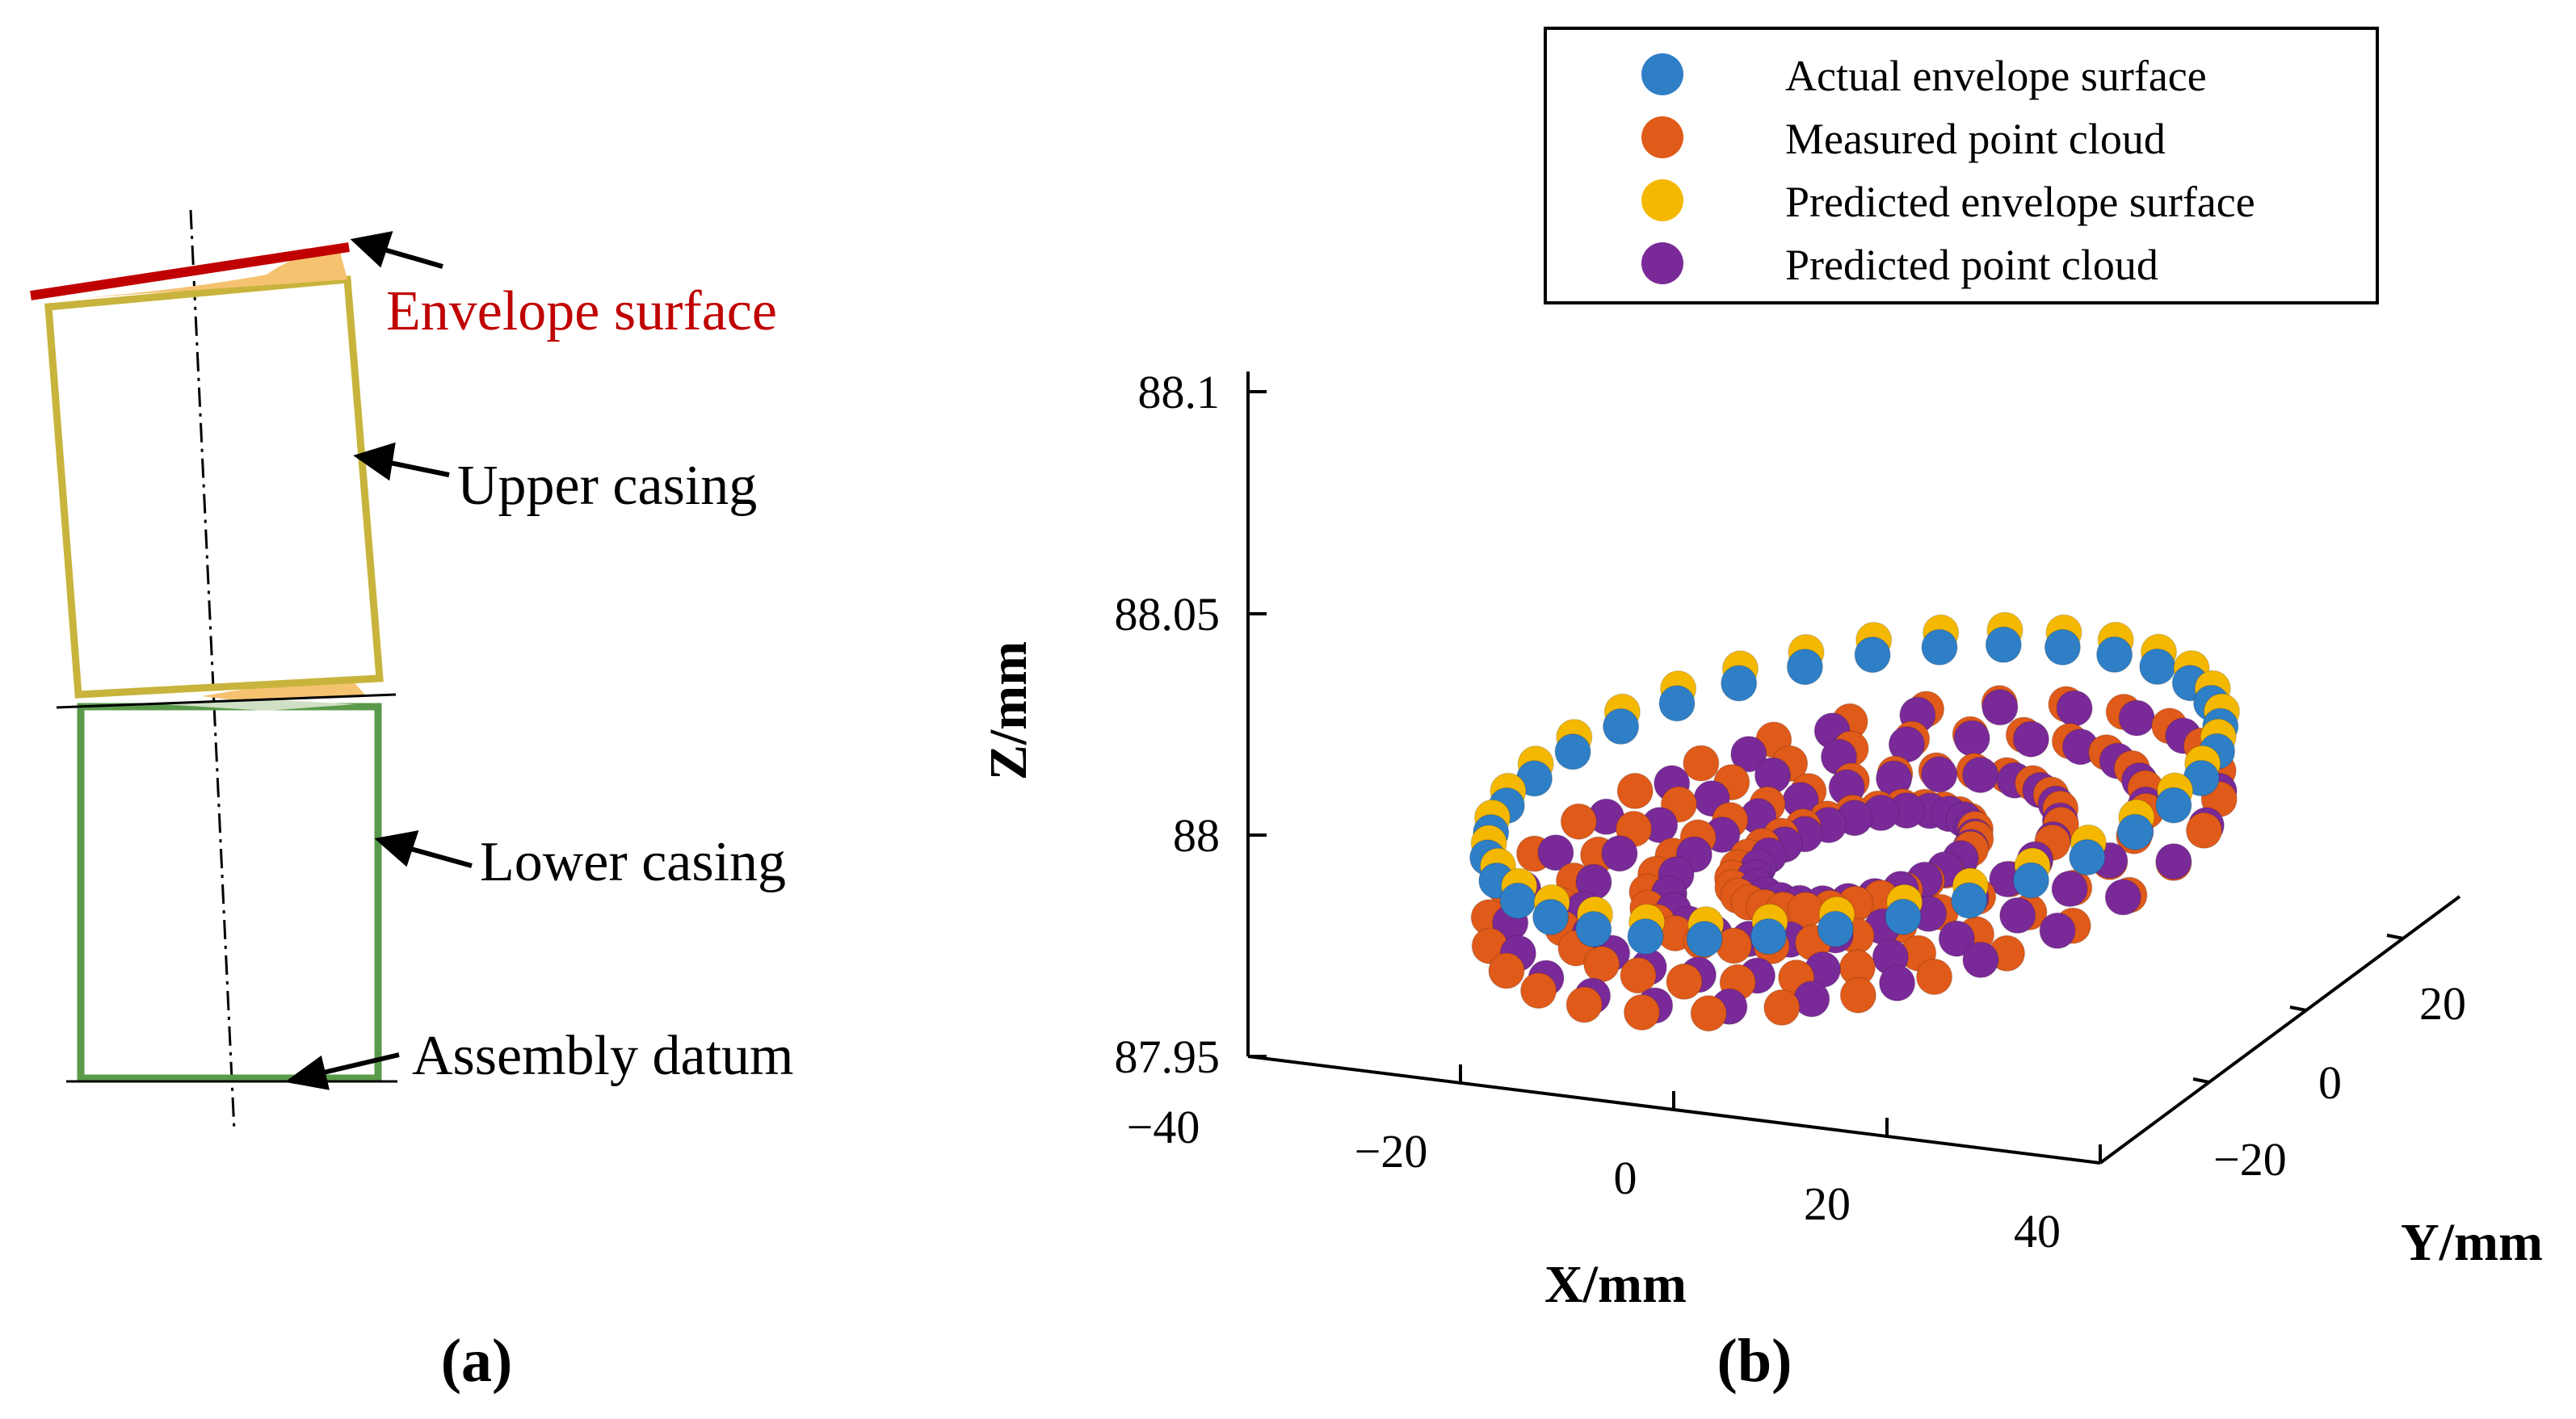  What do you see at coordinates (417, 468) in the screenshot?
I see `arrow-upper` at bounding box center [417, 468].